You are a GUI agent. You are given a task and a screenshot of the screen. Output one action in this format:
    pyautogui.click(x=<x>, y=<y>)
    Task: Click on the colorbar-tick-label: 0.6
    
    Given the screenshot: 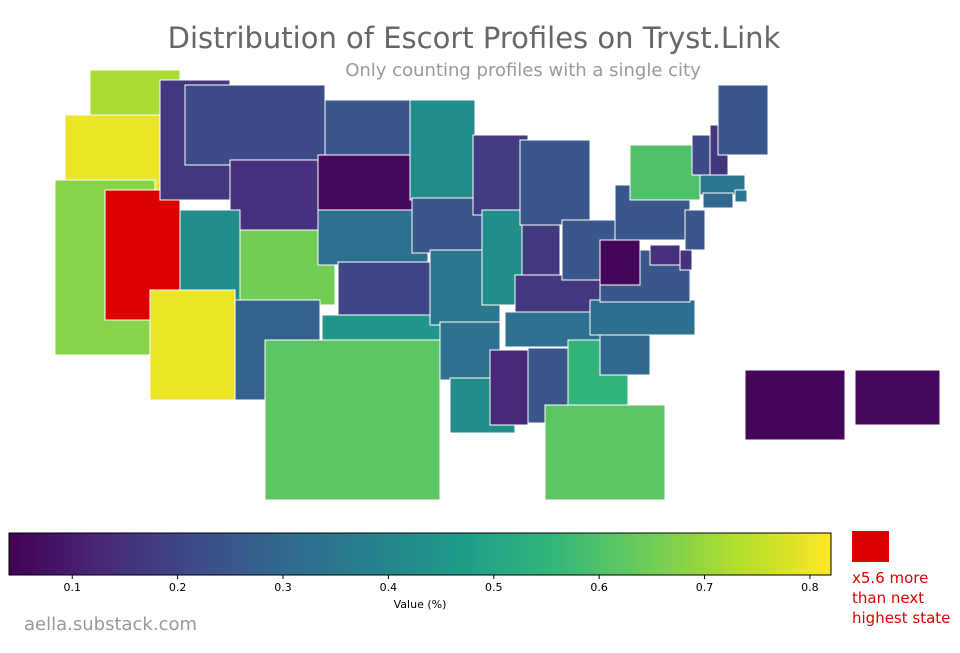 What is the action you would take?
    pyautogui.click(x=599, y=587)
    